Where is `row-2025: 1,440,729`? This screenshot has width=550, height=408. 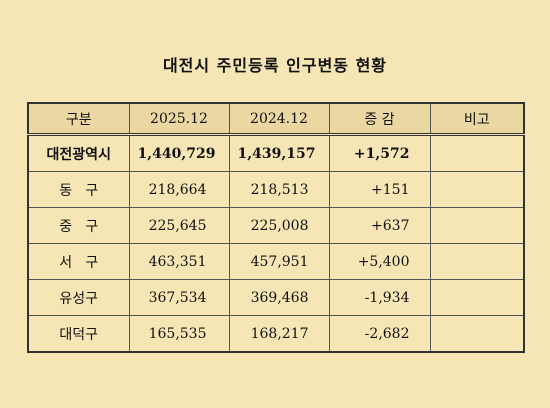 row-2025: 1,440,729 is located at coordinates (179, 153).